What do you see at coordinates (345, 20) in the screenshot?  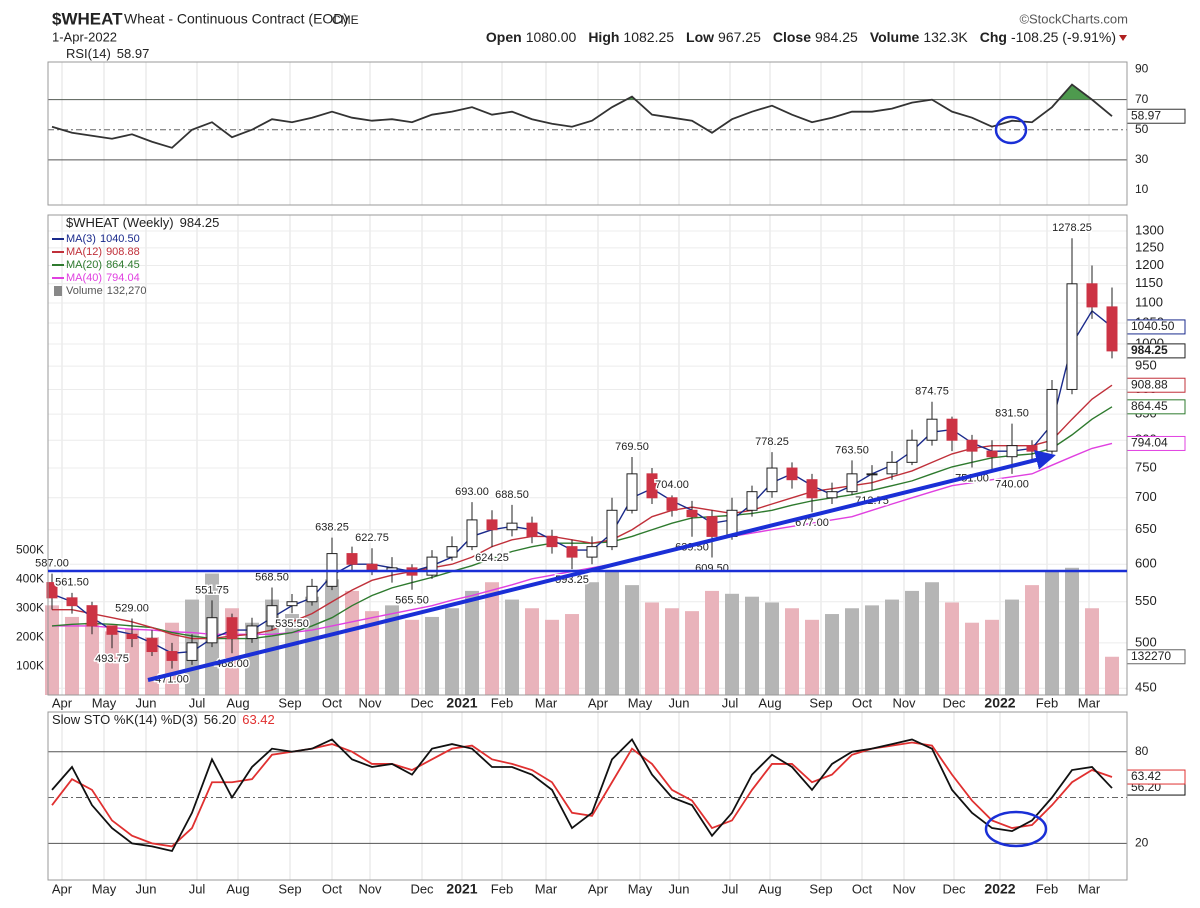 I see `exchange: CME` at bounding box center [345, 20].